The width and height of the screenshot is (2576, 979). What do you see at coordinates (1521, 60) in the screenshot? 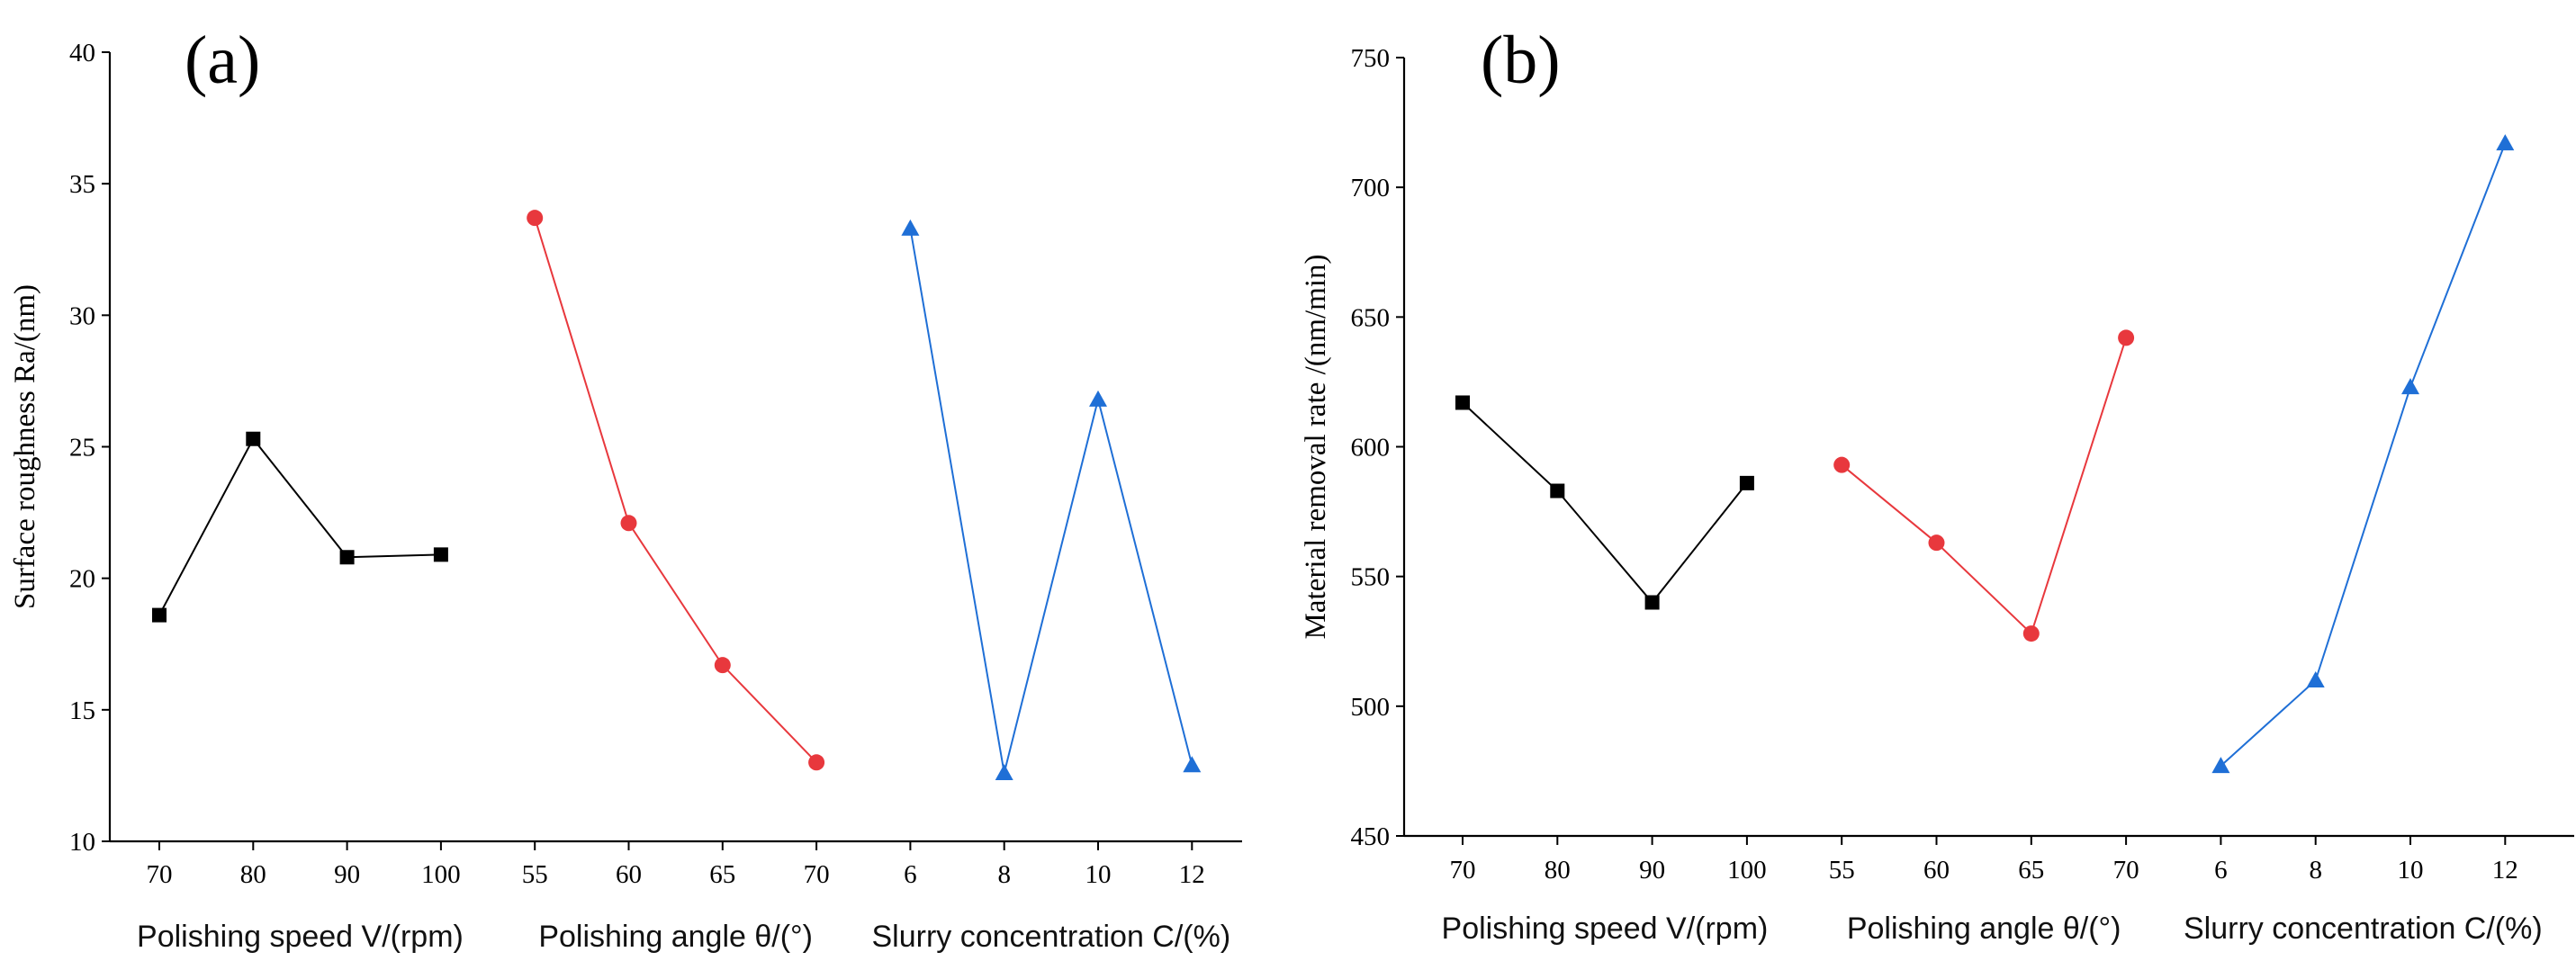
I see `panel-label: (b)` at bounding box center [1521, 60].